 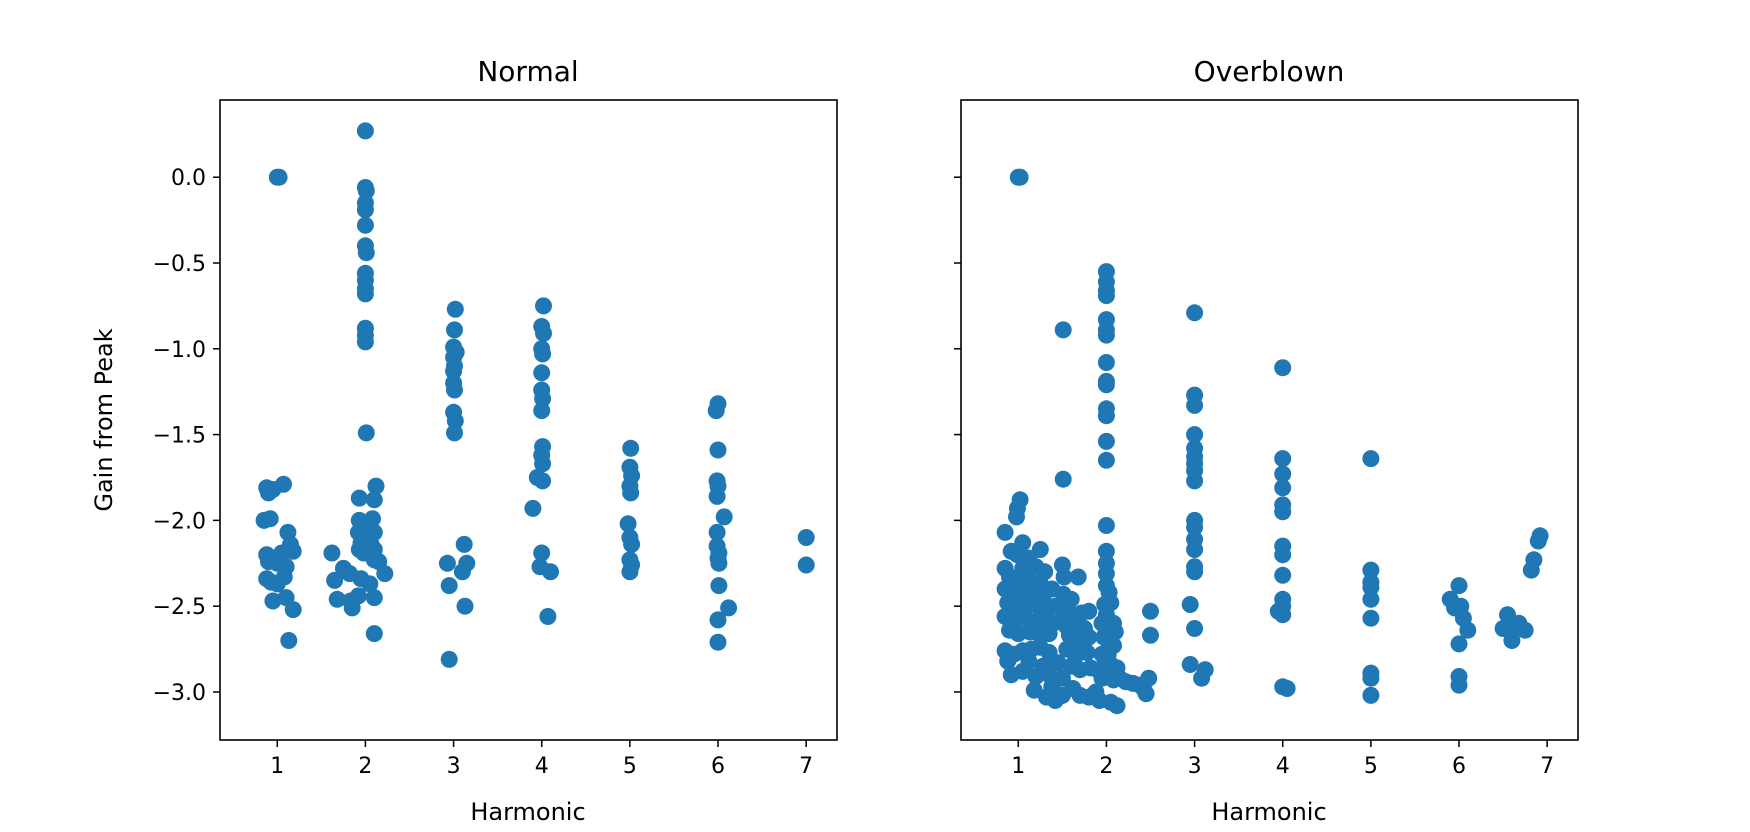 I want to click on xtick-label-overblown-0: 1, so click(x=1018, y=766).